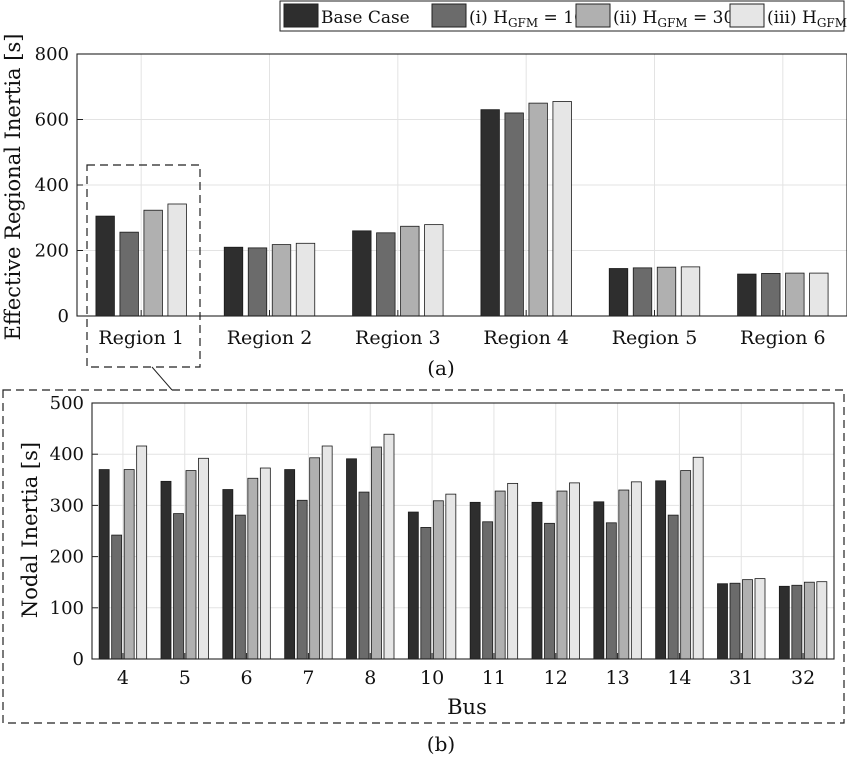 The height and width of the screenshot is (763, 847). I want to click on a-xtick-label-1: Region 2, so click(270, 338).